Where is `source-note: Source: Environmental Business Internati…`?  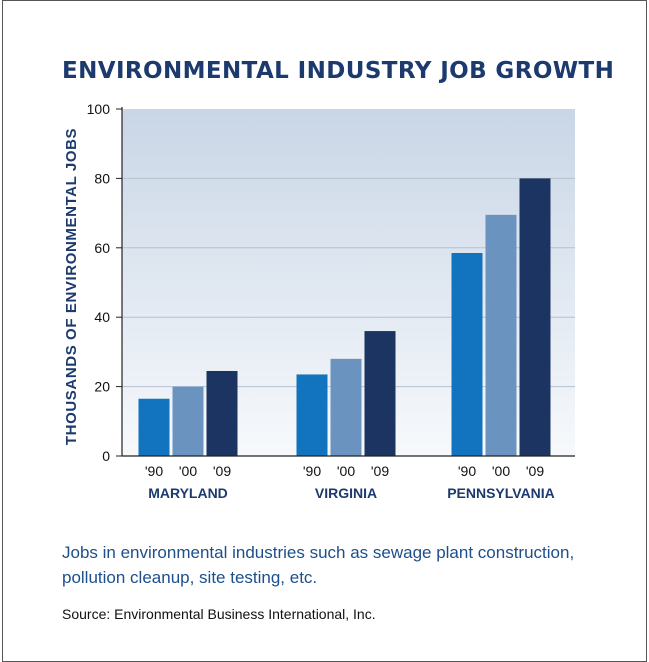
source-note: Source: Environmental Business Internati… is located at coordinates (219, 614).